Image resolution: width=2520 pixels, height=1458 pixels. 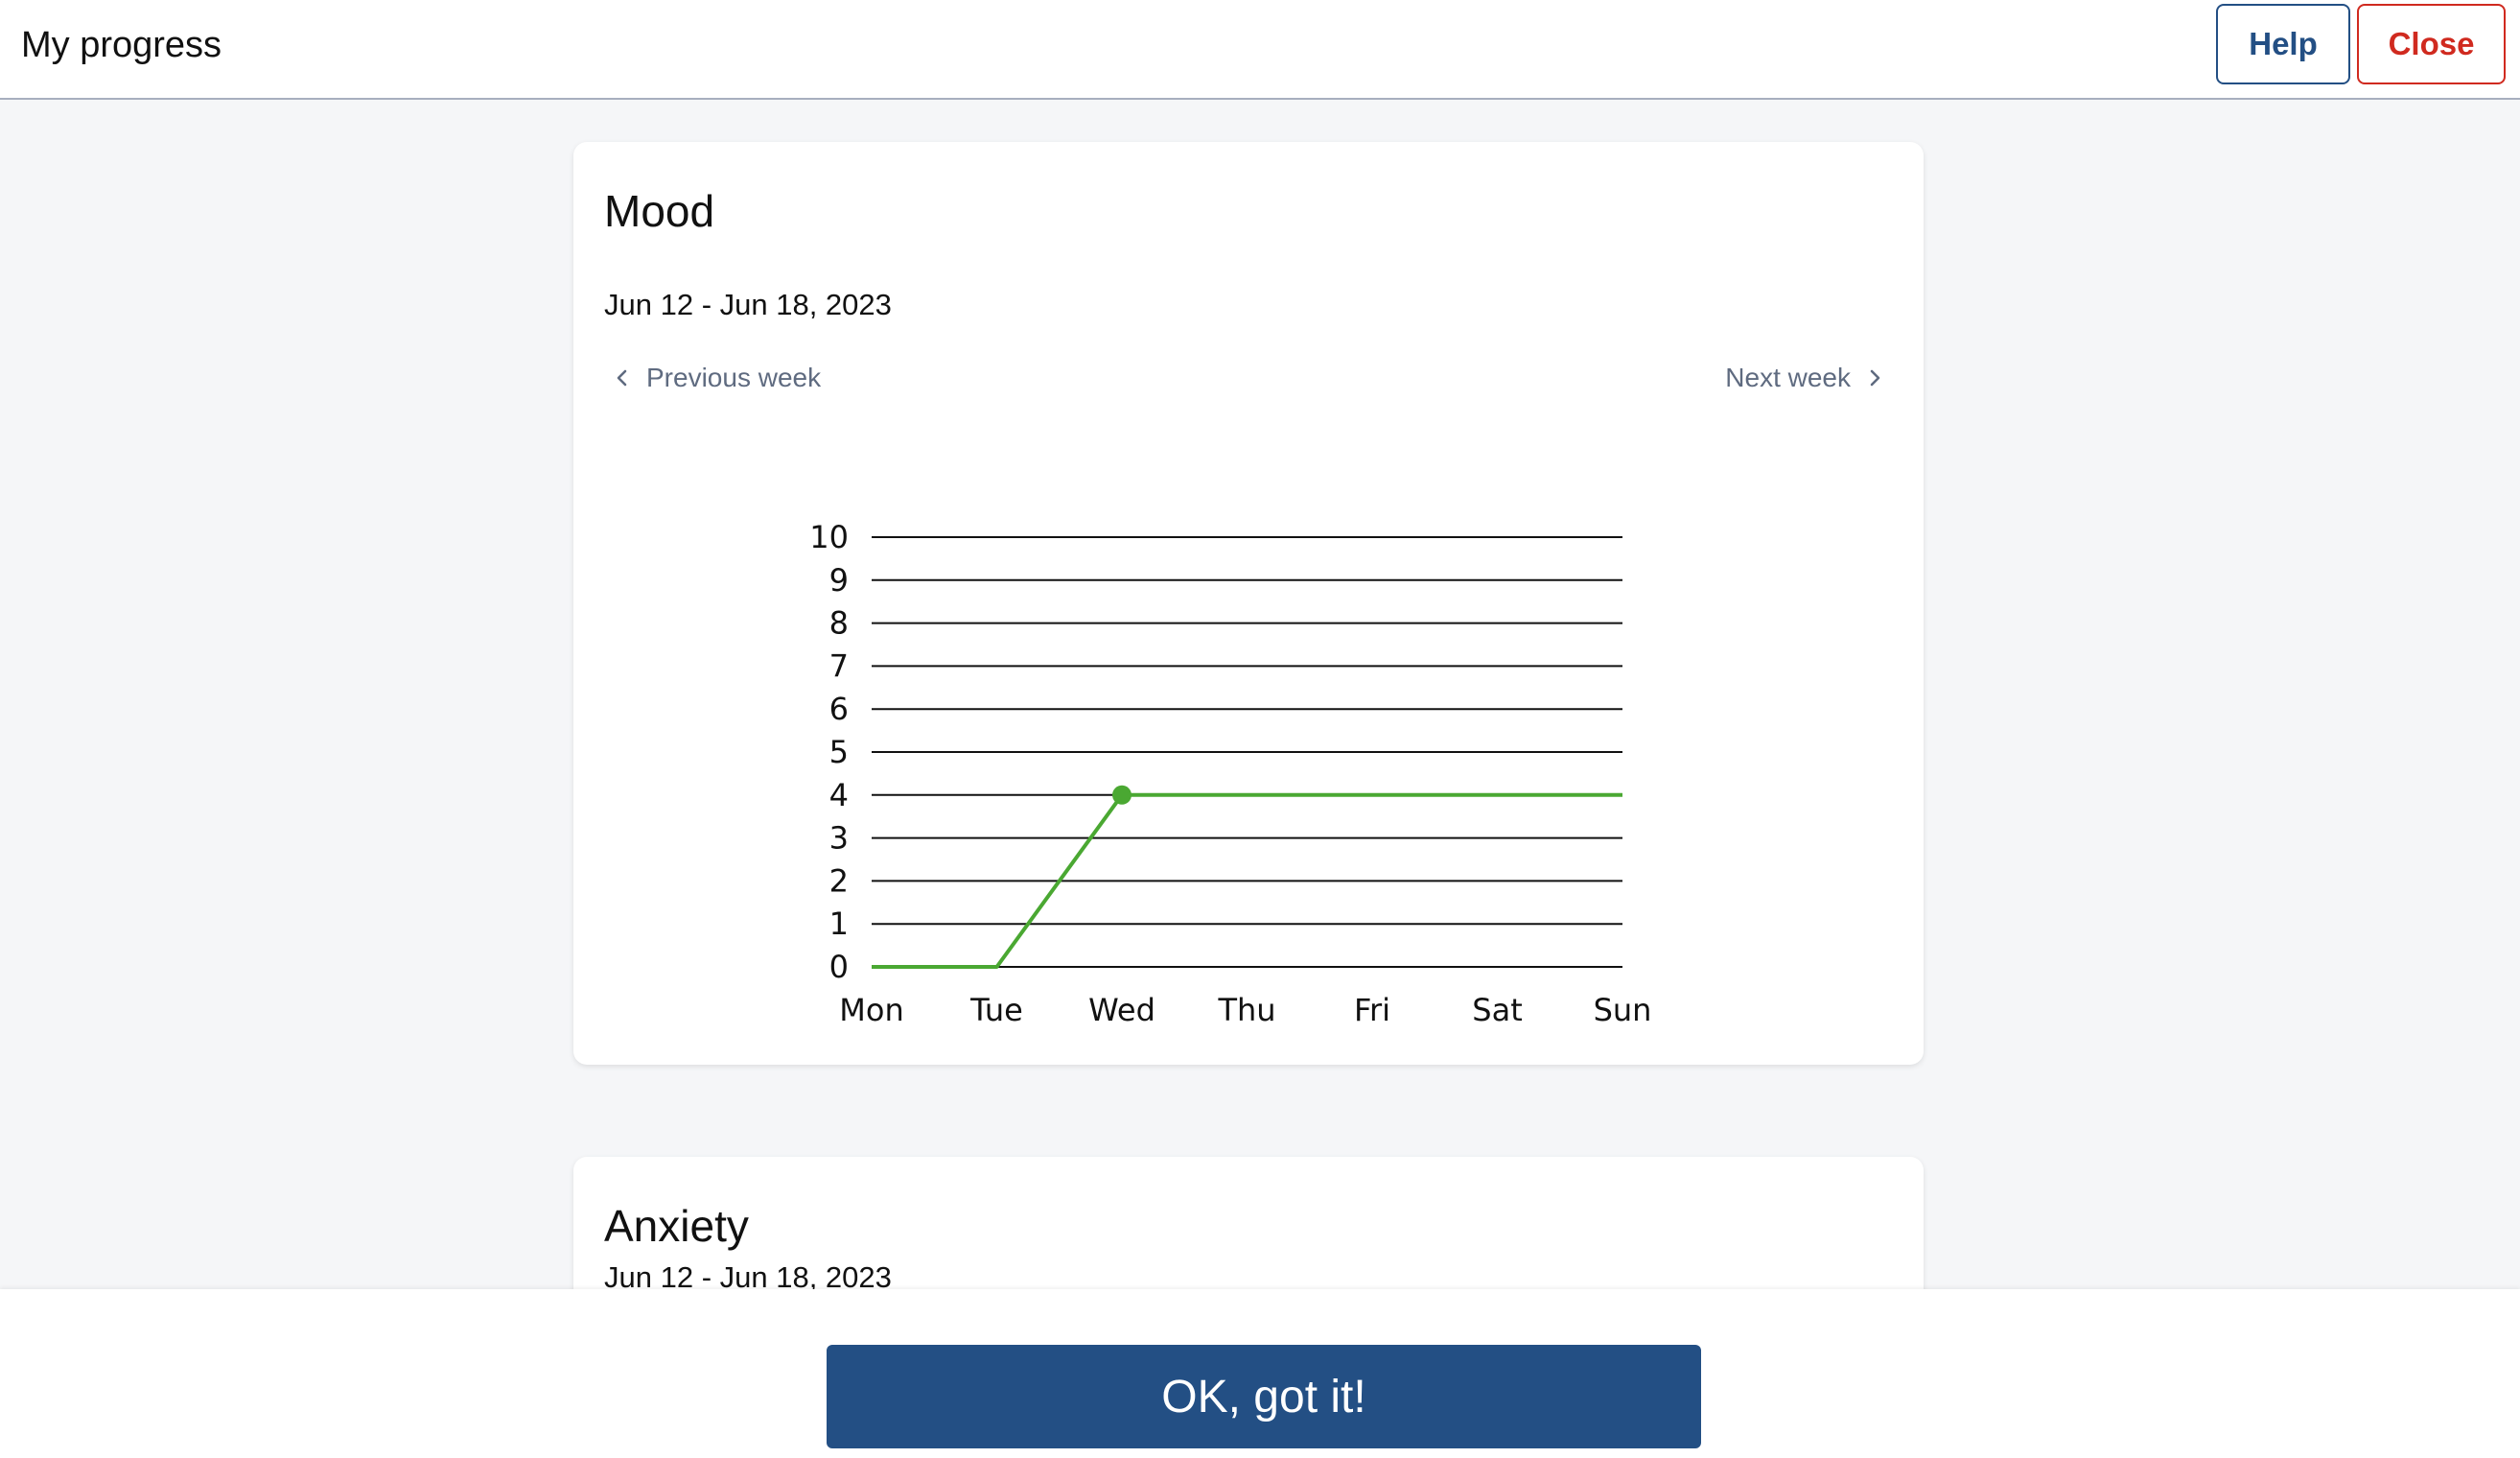 I want to click on previous-week-label: Previous week, so click(x=734, y=378).